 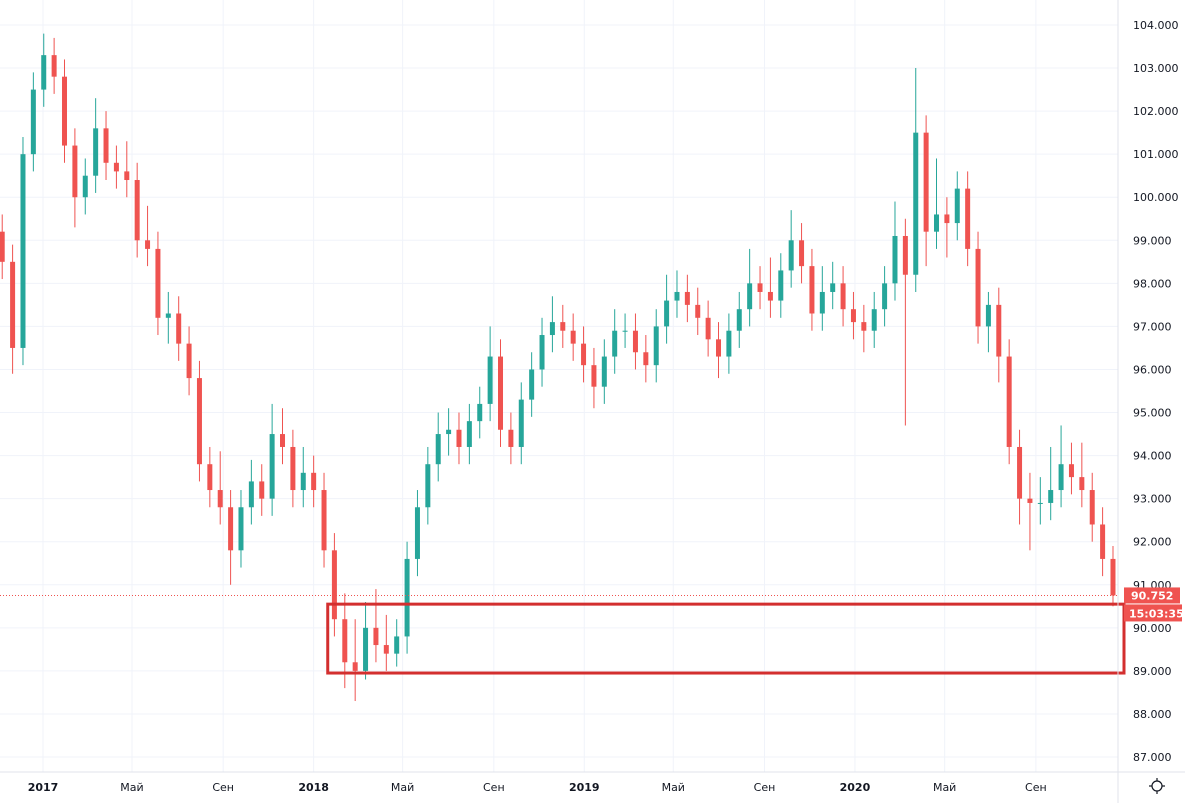 What do you see at coordinates (1156, 111) in the screenshot?
I see `price-tick-label: 102.000` at bounding box center [1156, 111].